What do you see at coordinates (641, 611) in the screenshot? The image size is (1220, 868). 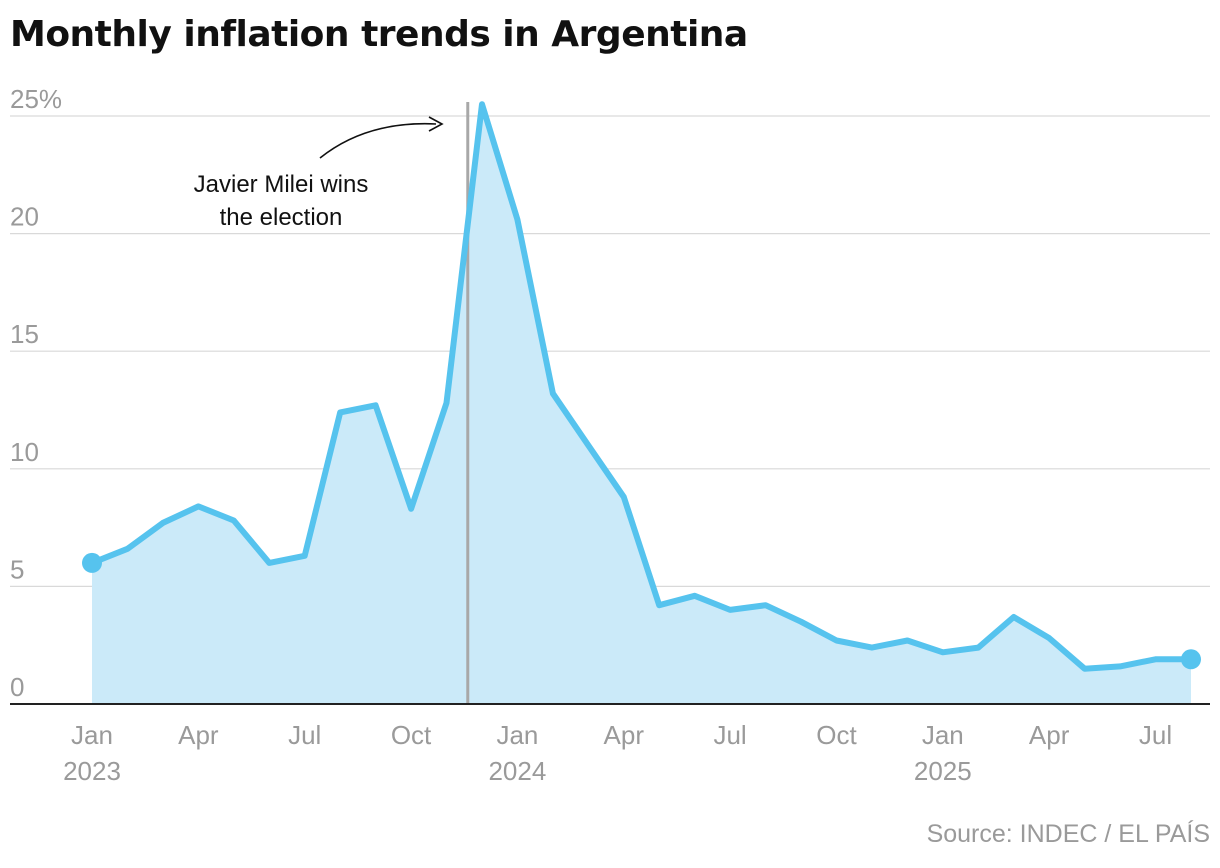 I see `data-points` at bounding box center [641, 611].